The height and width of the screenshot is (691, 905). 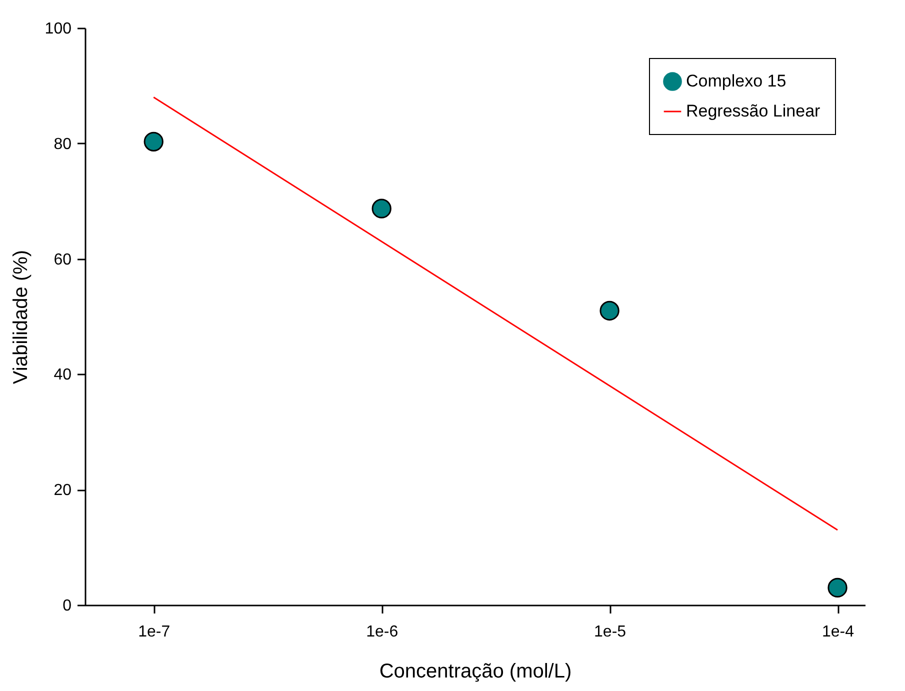 What do you see at coordinates (736, 81) in the screenshot?
I see `legend-label: Complexo 15` at bounding box center [736, 81].